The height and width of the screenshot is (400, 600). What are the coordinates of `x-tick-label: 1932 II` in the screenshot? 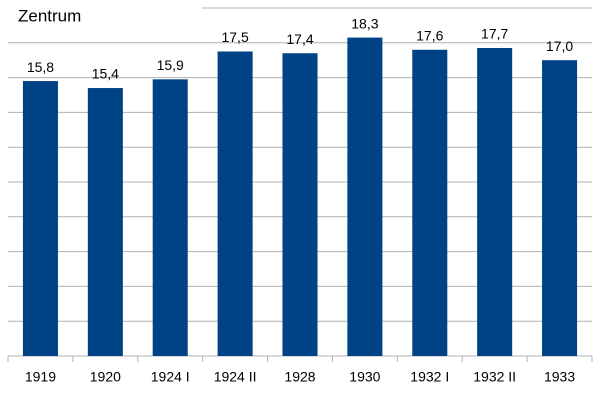 It's located at (494, 377).